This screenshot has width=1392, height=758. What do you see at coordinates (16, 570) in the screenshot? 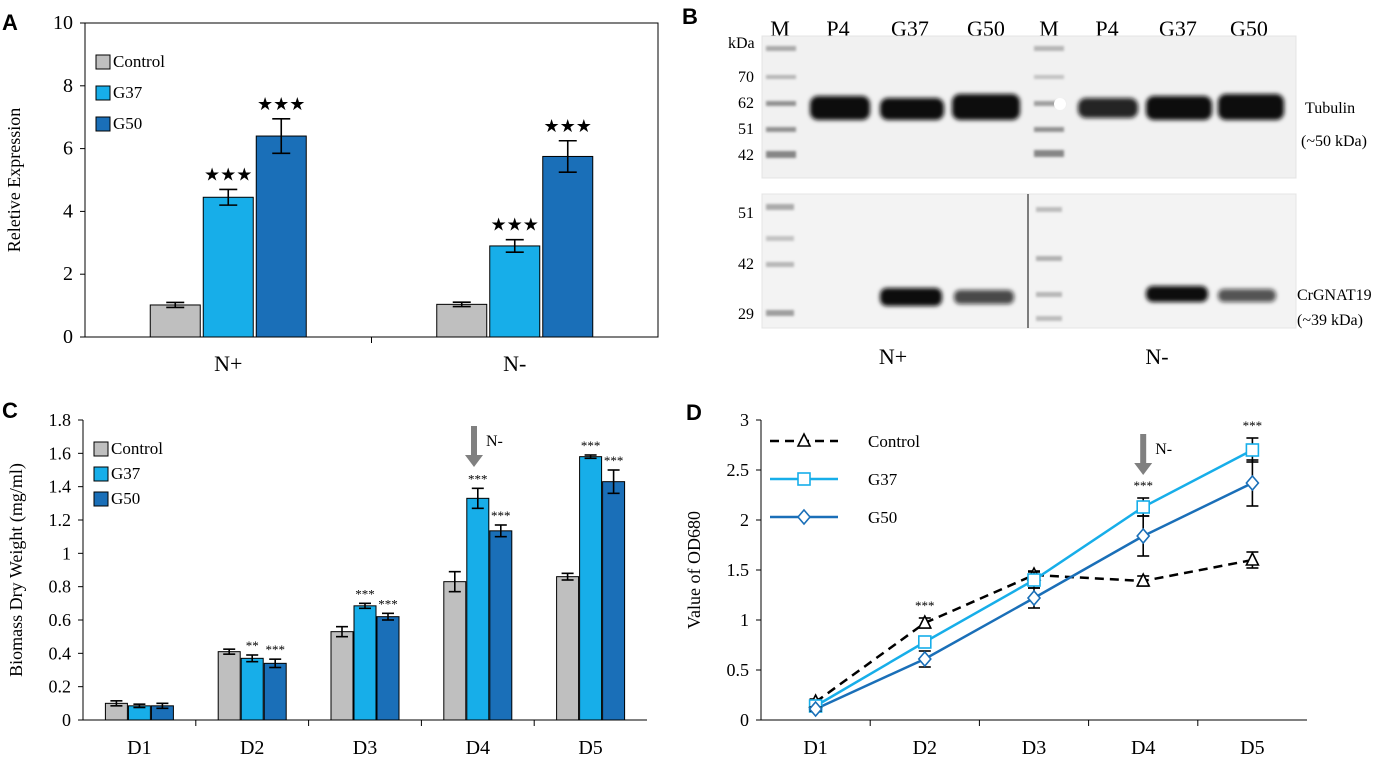
I see `y-axis-label: Biomass Dry Weight (mg/ml)` at bounding box center [16, 570].